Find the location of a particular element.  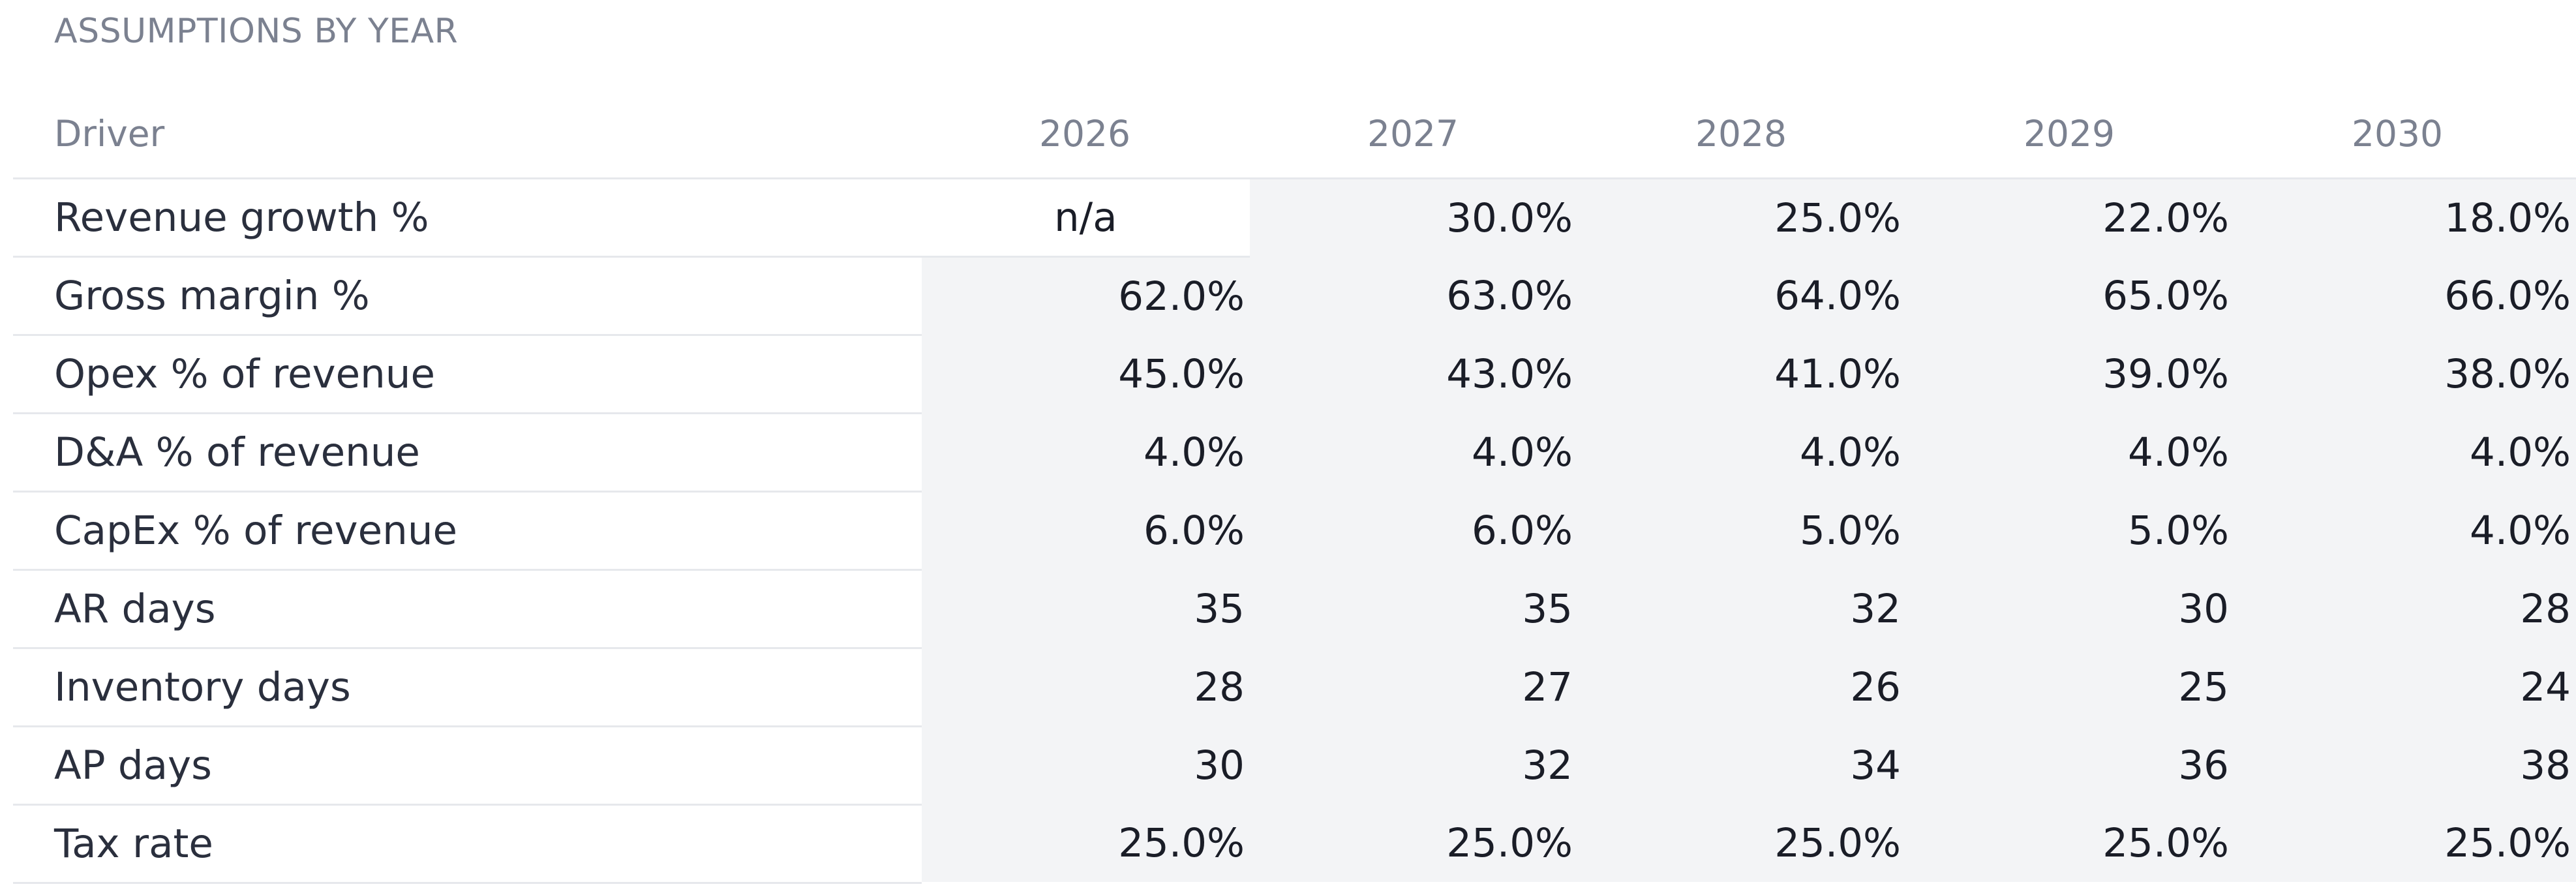

value-cell: 45.0% is located at coordinates (1086, 374).